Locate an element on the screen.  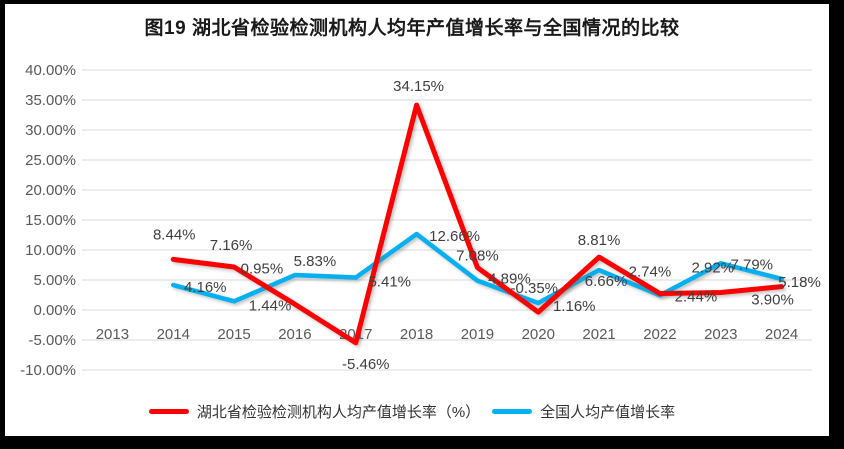
data-label-national: 5.18% is located at coordinates (799, 282).